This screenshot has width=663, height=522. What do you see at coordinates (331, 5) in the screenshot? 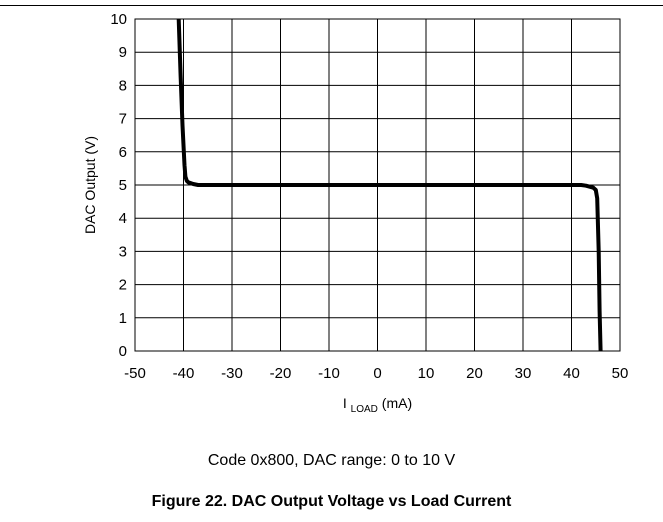
I see `top-rule` at bounding box center [331, 5].